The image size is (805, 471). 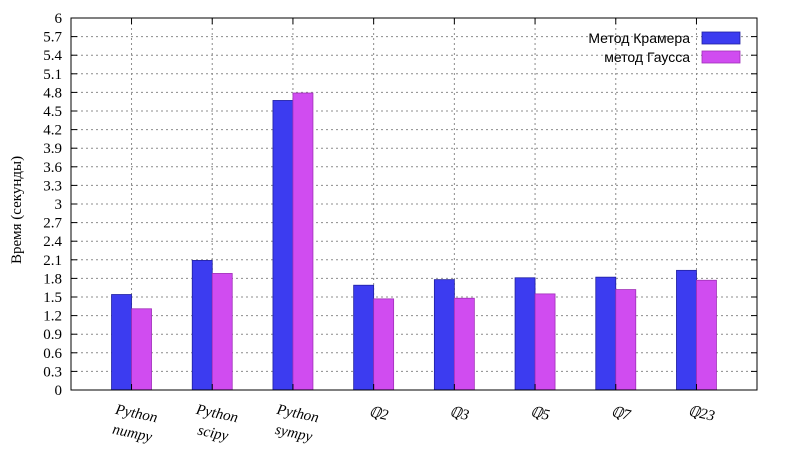 What do you see at coordinates (52, 131) in the screenshot?
I see `y-tick-label: 4.2` at bounding box center [52, 131].